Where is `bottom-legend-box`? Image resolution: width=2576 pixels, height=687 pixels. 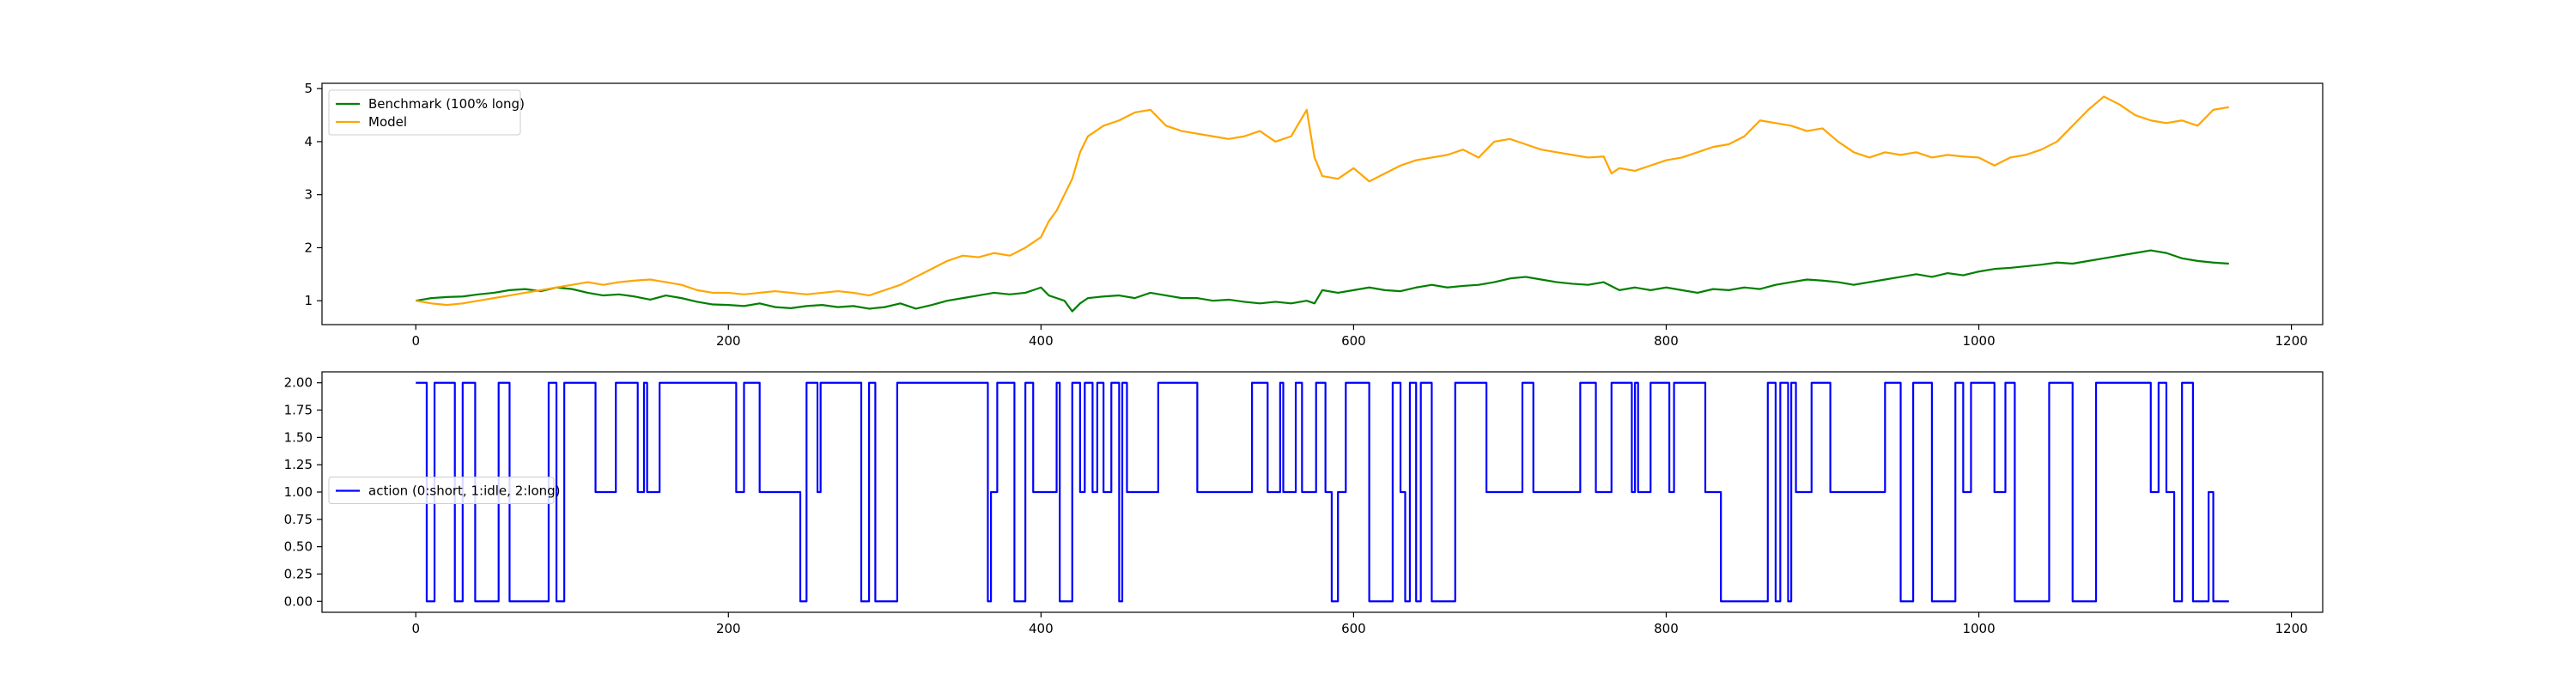 bottom-legend-box is located at coordinates (441, 490).